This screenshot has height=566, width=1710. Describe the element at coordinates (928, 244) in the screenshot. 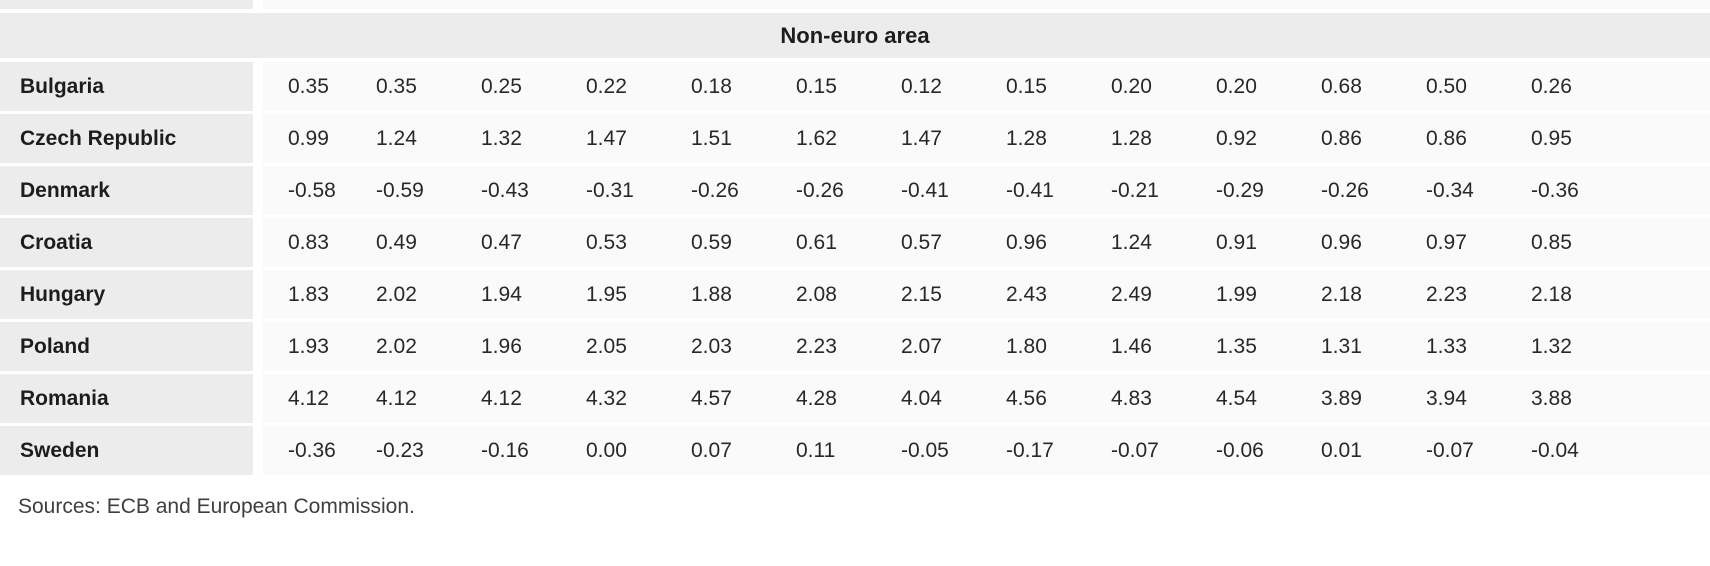

I see `value-cell: 0.57` at that location.